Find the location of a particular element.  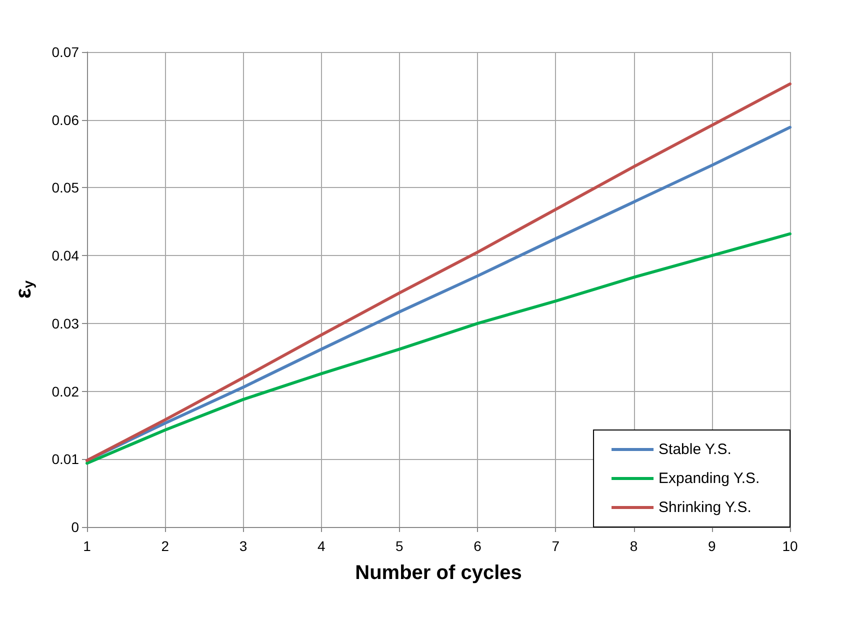

x-tick-label: 8 is located at coordinates (634, 546).